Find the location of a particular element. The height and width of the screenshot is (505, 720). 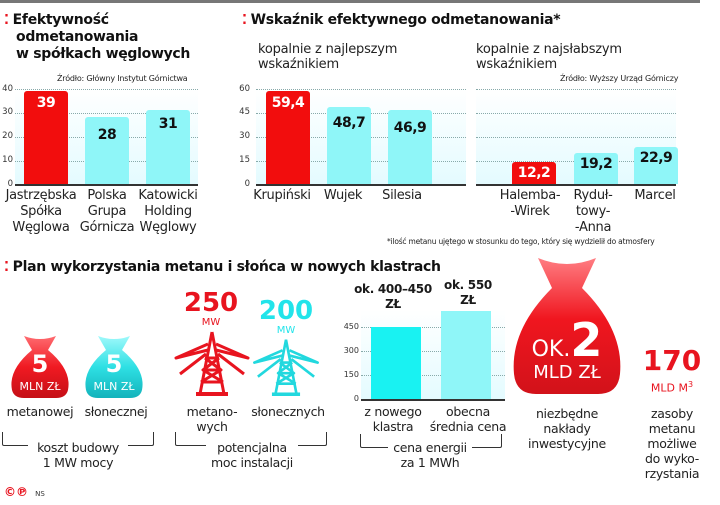

power-methane-unit: MW is located at coordinates (211, 322).